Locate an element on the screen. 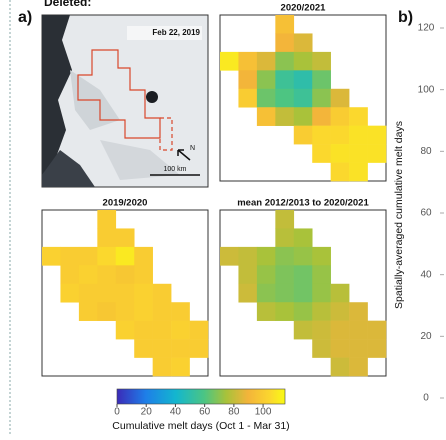 This screenshot has width=446, height=440. colorbar-tick-label: 60 is located at coordinates (205, 412).